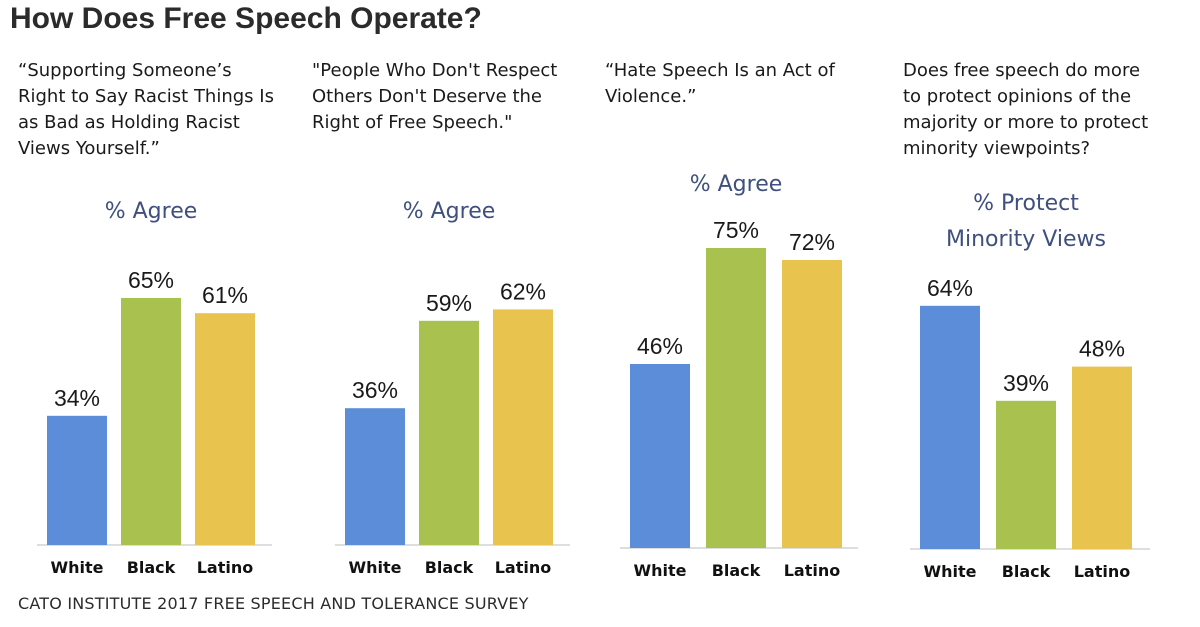 The height and width of the screenshot is (627, 1200). What do you see at coordinates (225, 295) in the screenshot?
I see `data-label: 61%` at bounding box center [225, 295].